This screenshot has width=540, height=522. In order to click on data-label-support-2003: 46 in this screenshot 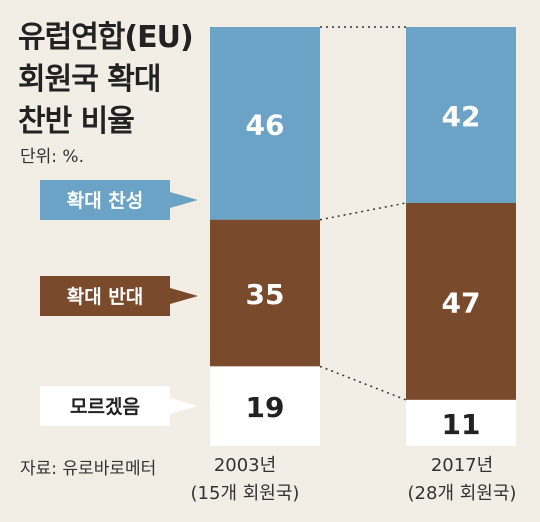, I will do `click(265, 124)`.